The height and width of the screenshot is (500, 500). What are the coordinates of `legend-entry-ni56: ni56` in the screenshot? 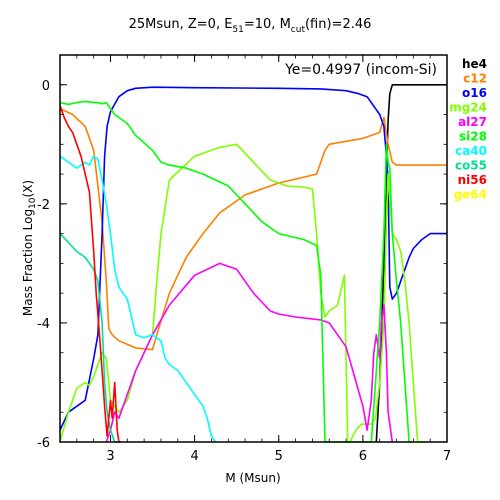 It's located at (472, 180).